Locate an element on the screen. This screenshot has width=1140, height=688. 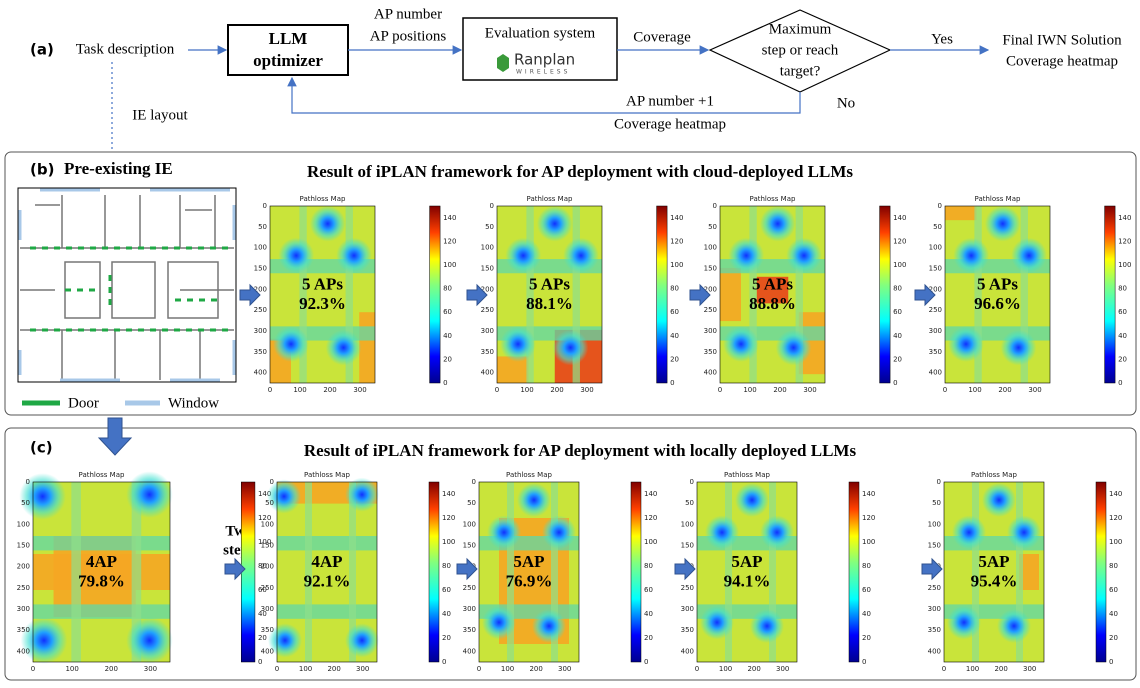
logo-text: WIRELESS is located at coordinates (543, 72).